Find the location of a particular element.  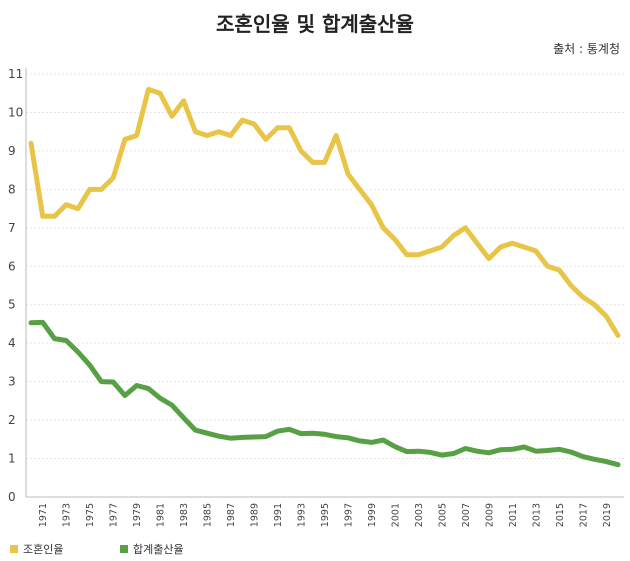

x-tick-label: 2015 is located at coordinates (560, 515).